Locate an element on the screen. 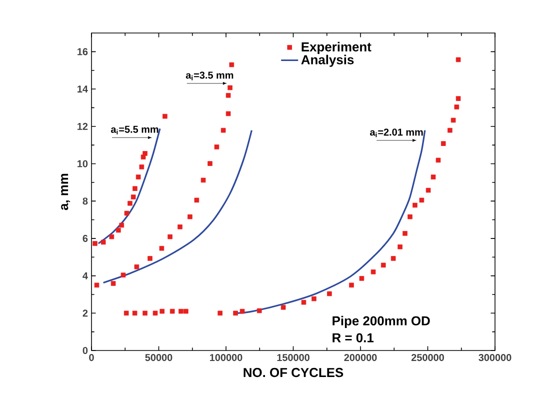 The width and height of the screenshot is (535, 420). x-tick-label: 150000 is located at coordinates (293, 358).